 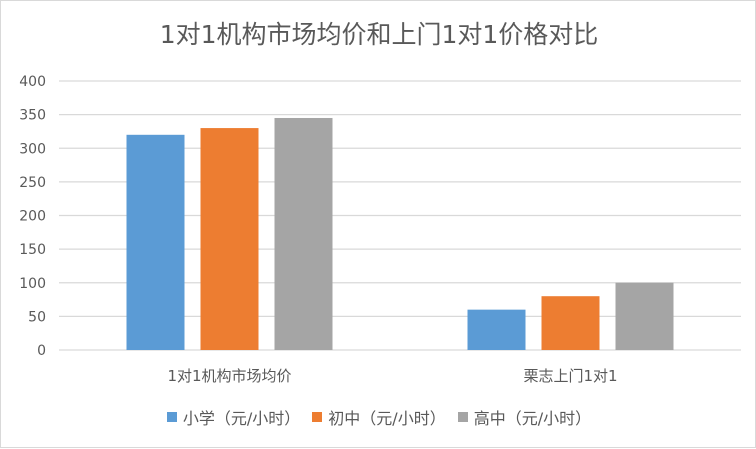 I want to click on legend-label: 高中（元/小时）, so click(x=532, y=418).